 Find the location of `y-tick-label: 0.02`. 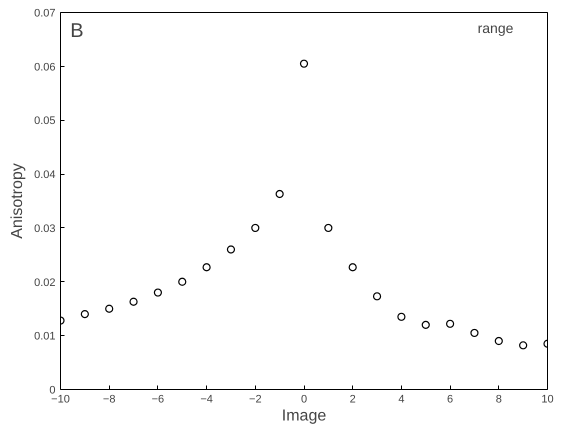

y-tick-label: 0.02 is located at coordinates (45, 282).